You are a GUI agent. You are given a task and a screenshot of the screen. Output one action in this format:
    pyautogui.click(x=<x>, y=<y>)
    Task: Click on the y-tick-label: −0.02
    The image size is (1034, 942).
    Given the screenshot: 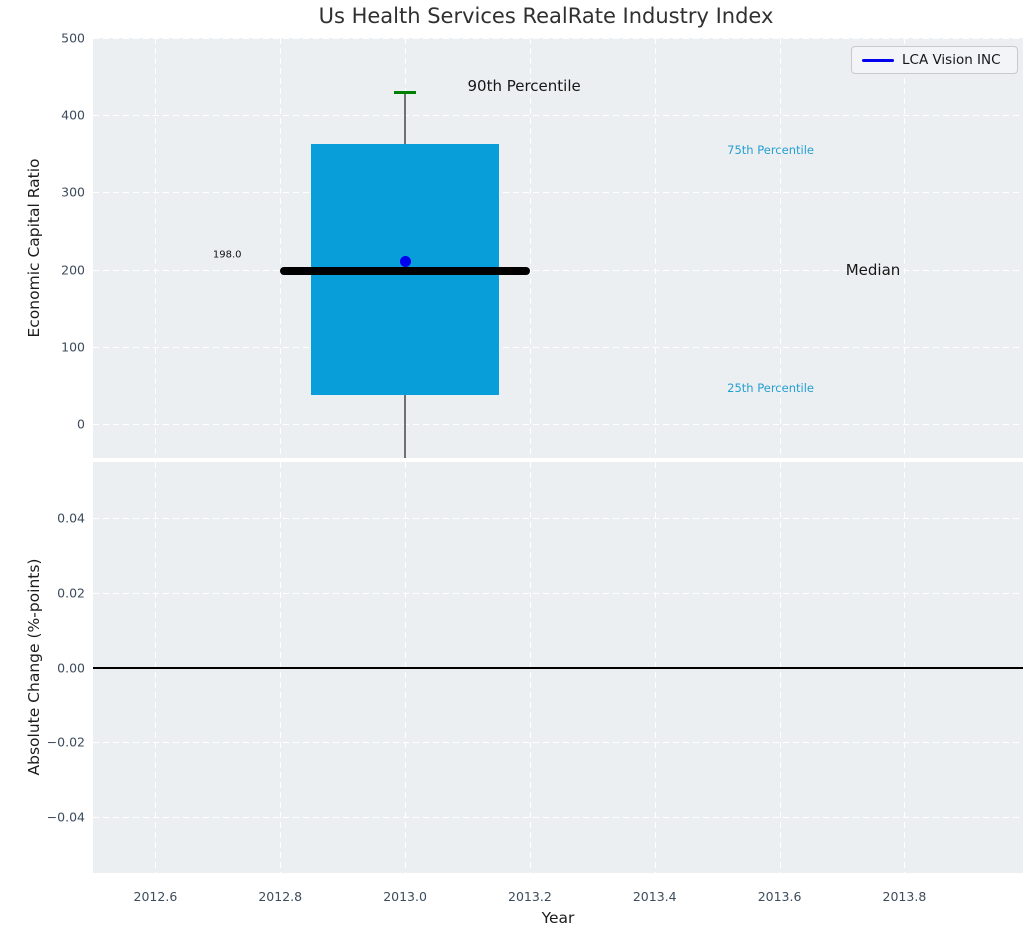 What is the action you would take?
    pyautogui.click(x=65, y=742)
    